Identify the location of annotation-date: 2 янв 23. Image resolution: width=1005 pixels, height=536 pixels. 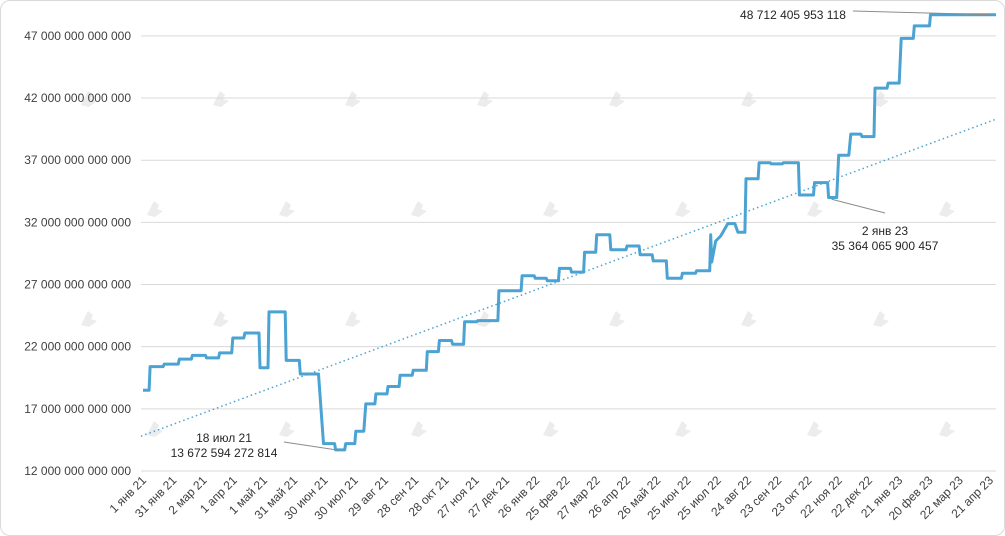
(885, 231).